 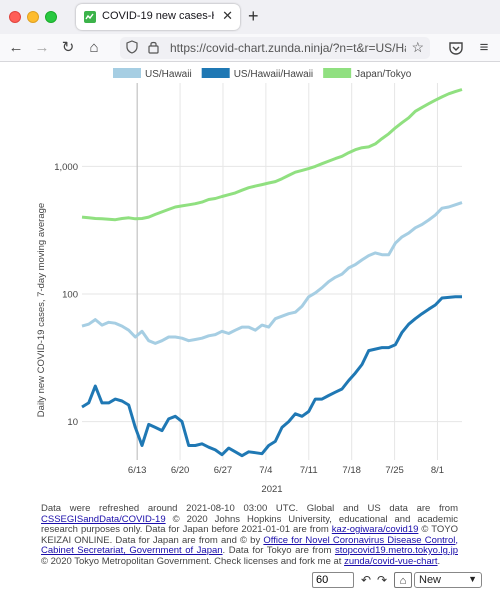 I want to click on x-tick-label: 7/4, so click(x=265, y=470).